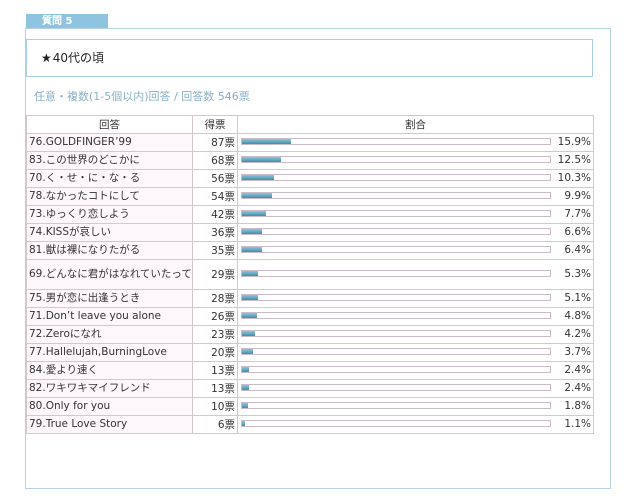 Image resolution: width=624 pixels, height=504 pixels. I want to click on table-row: 76.GOLDFINGER’99 87票 15.9%, so click(310, 142).